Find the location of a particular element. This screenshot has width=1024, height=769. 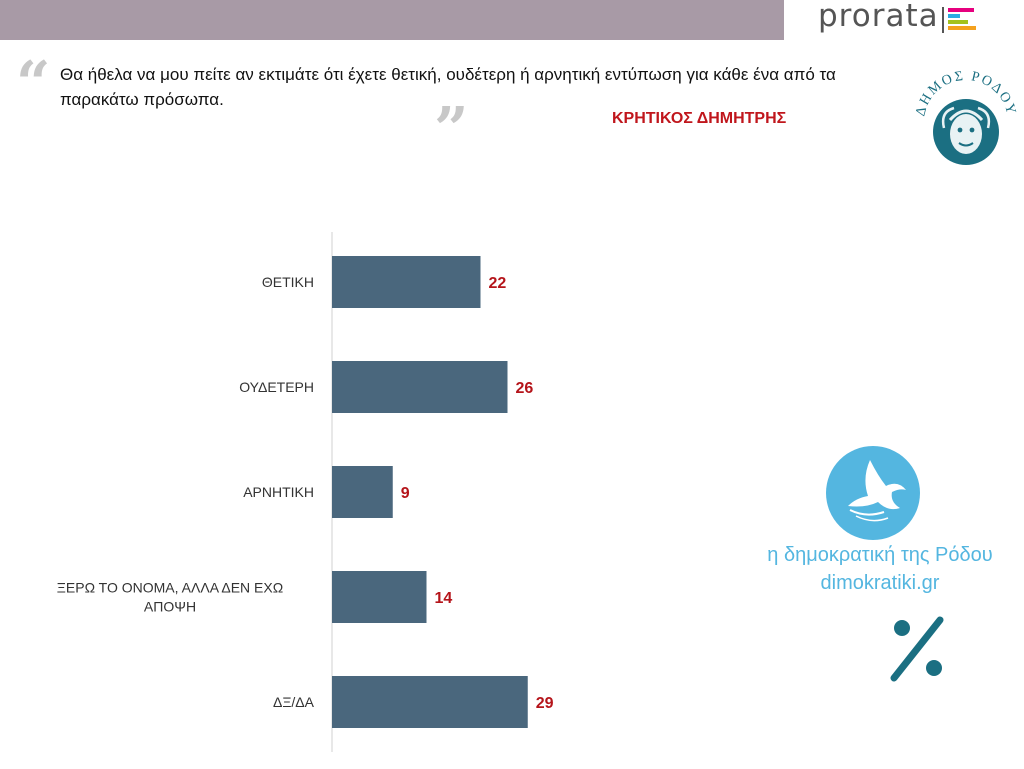

brand-name: prorata is located at coordinates (878, 17).